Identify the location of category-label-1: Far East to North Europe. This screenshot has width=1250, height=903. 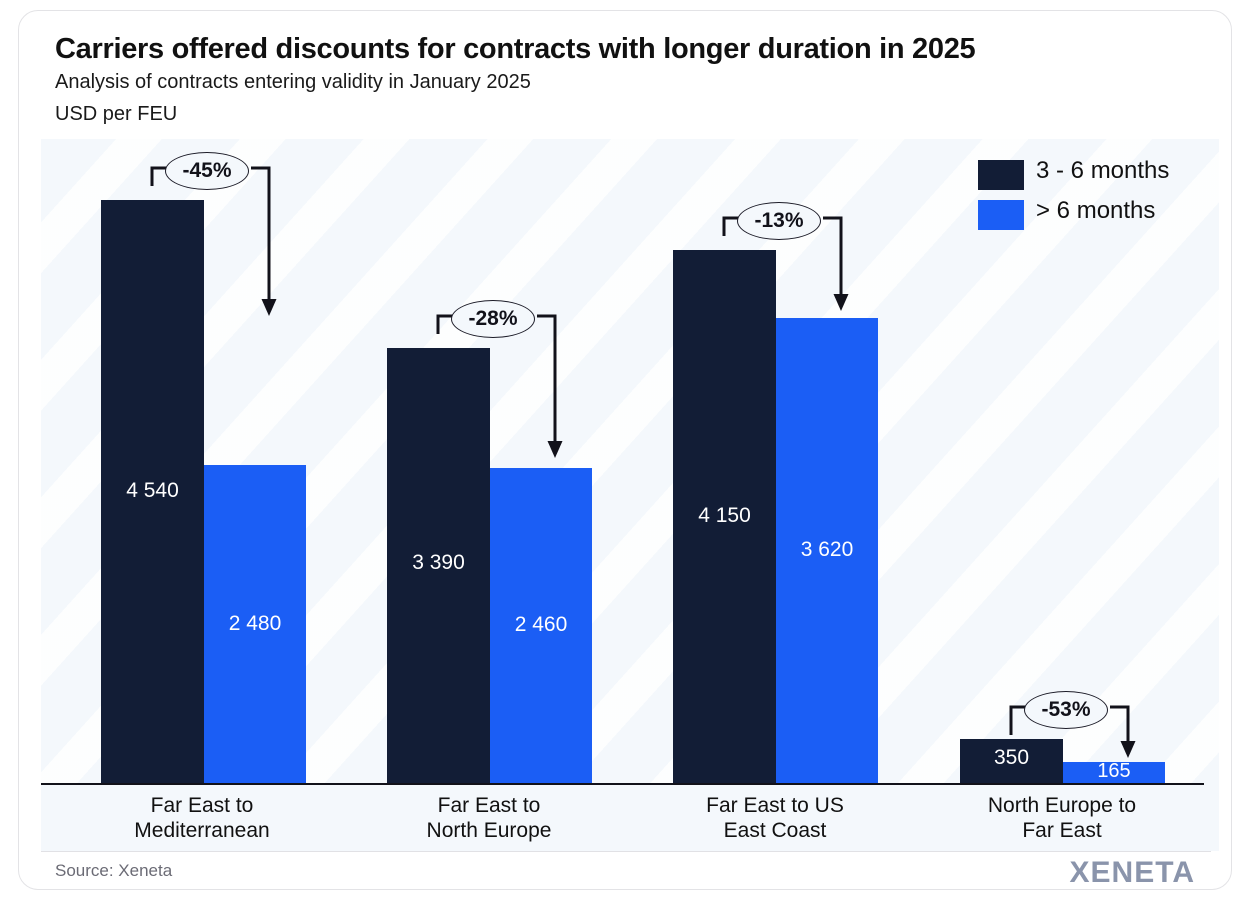
(489, 818).